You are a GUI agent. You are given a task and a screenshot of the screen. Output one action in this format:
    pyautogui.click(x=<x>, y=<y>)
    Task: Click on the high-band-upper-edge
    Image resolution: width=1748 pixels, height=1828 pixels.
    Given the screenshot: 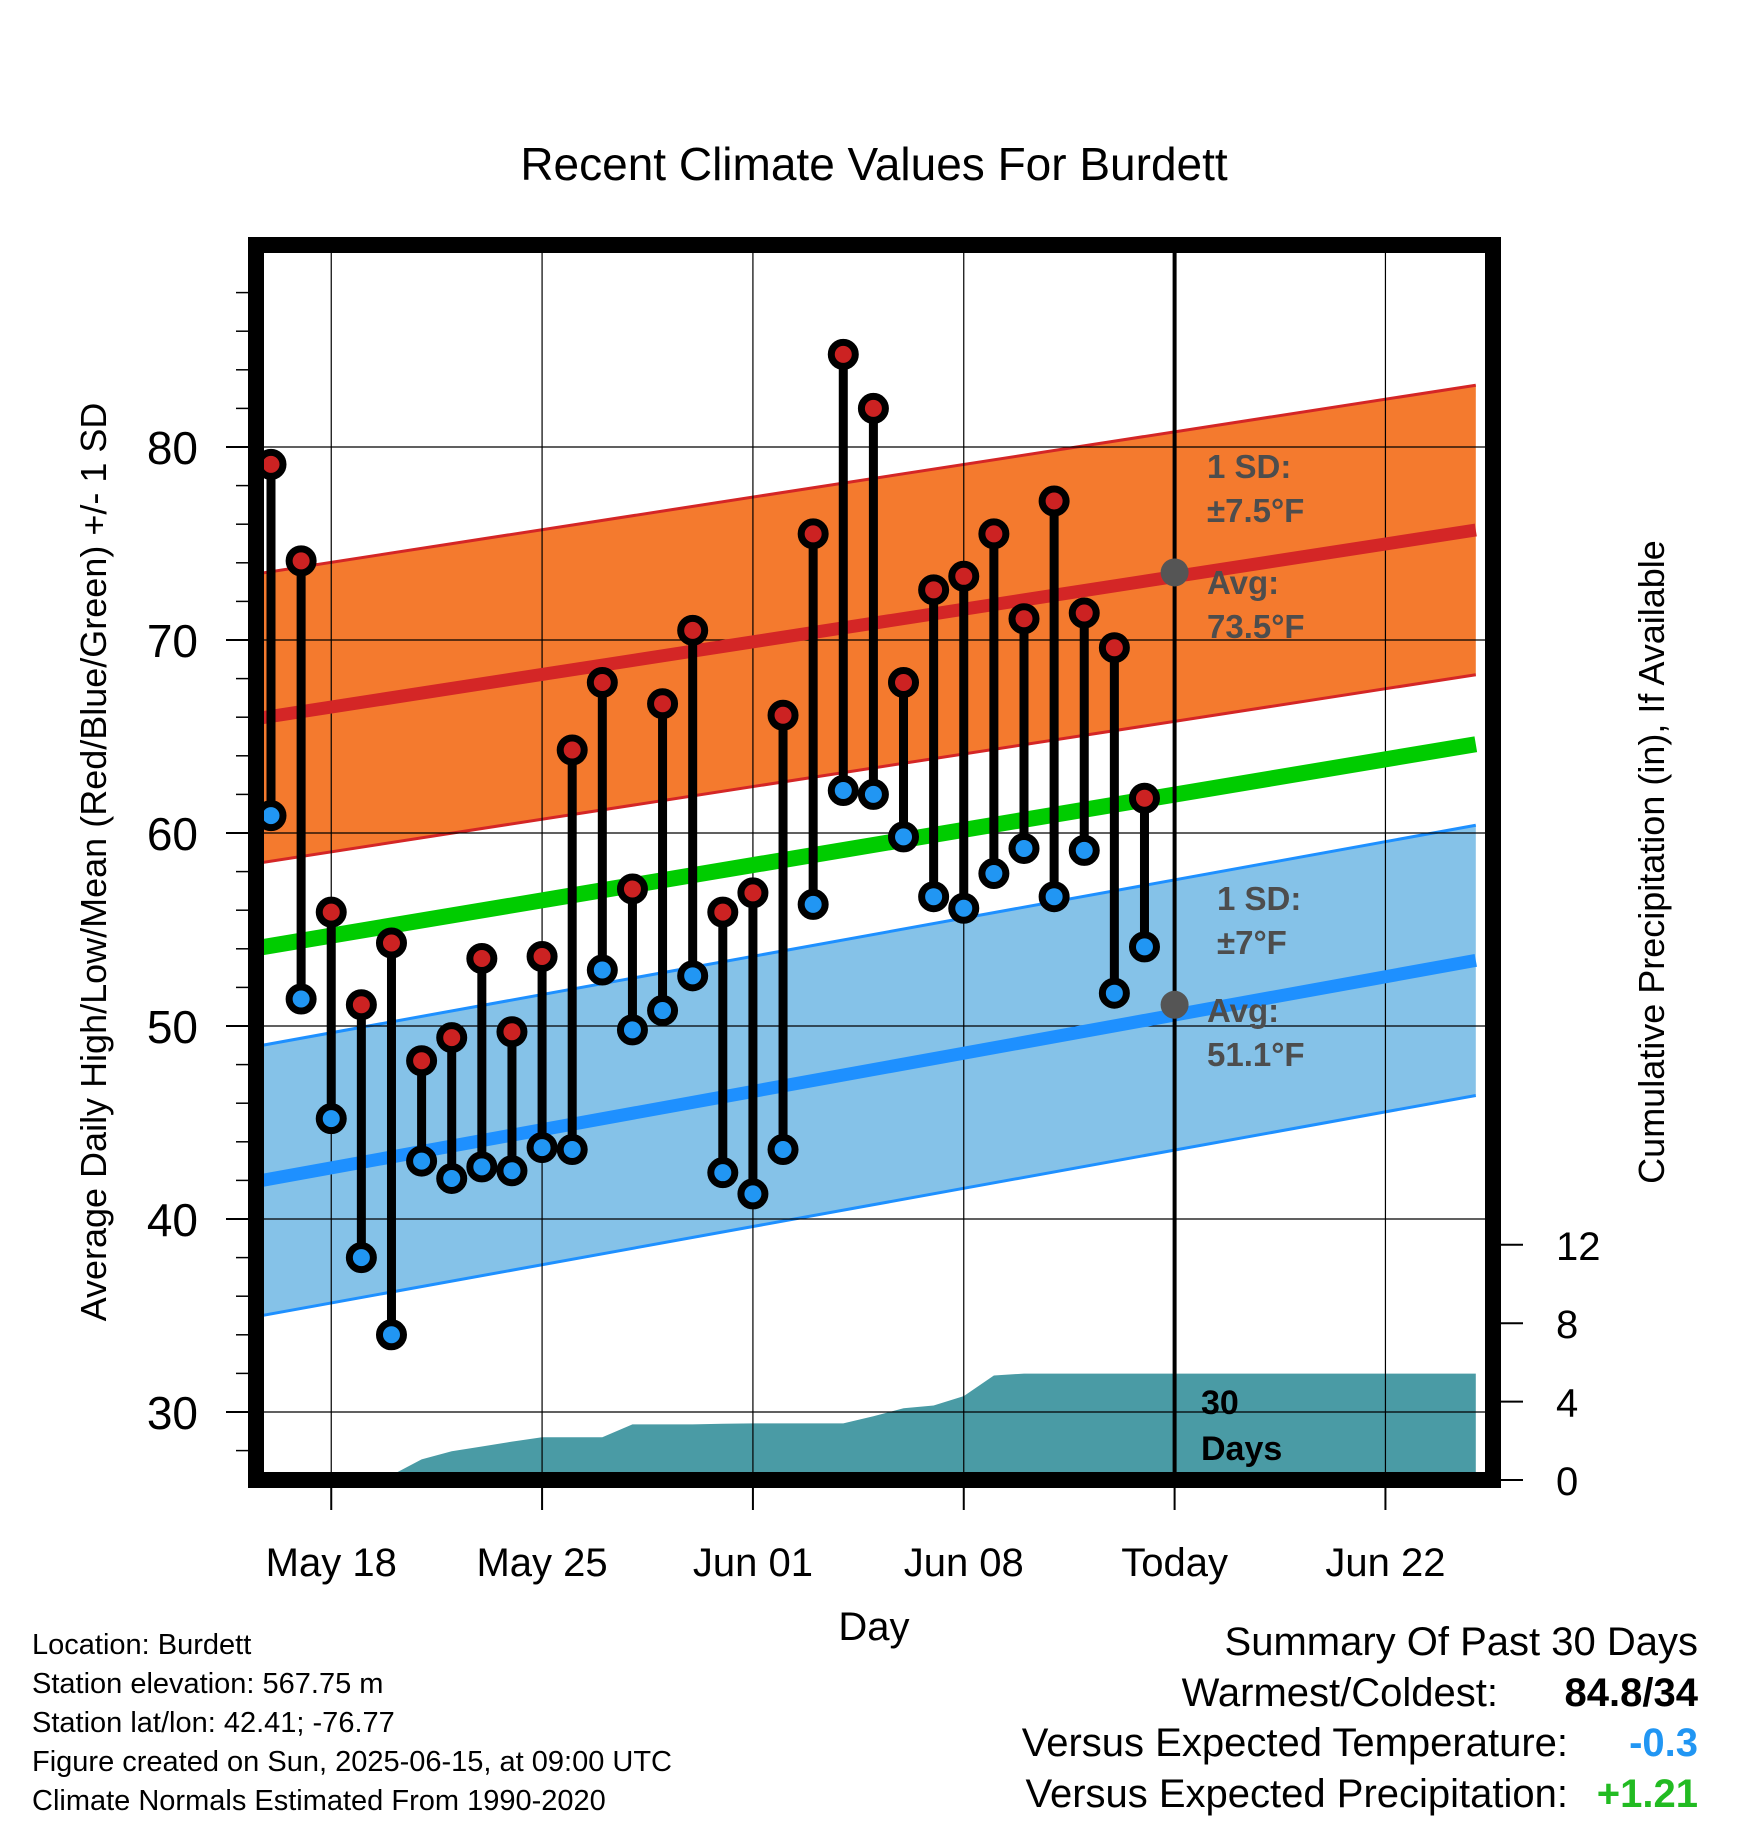 What is the action you would take?
    pyautogui.click(x=866, y=479)
    